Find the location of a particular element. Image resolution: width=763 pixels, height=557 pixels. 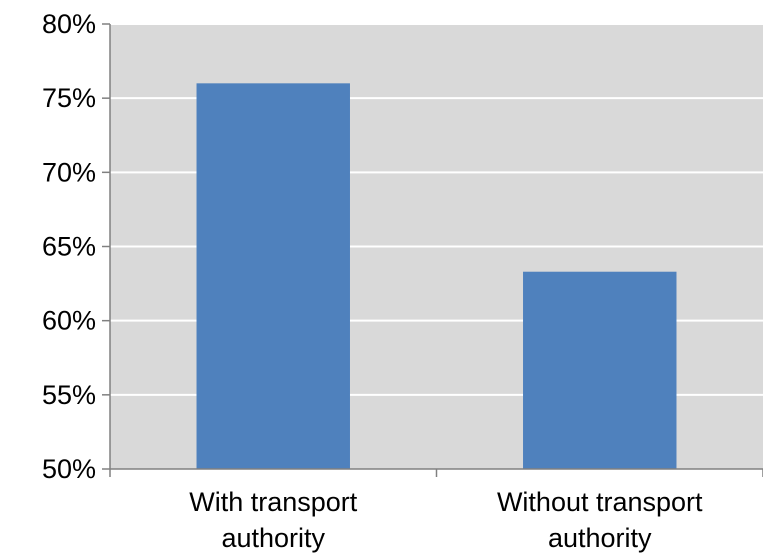

x-category-label-1: With transport authority is located at coordinates (273, 520).